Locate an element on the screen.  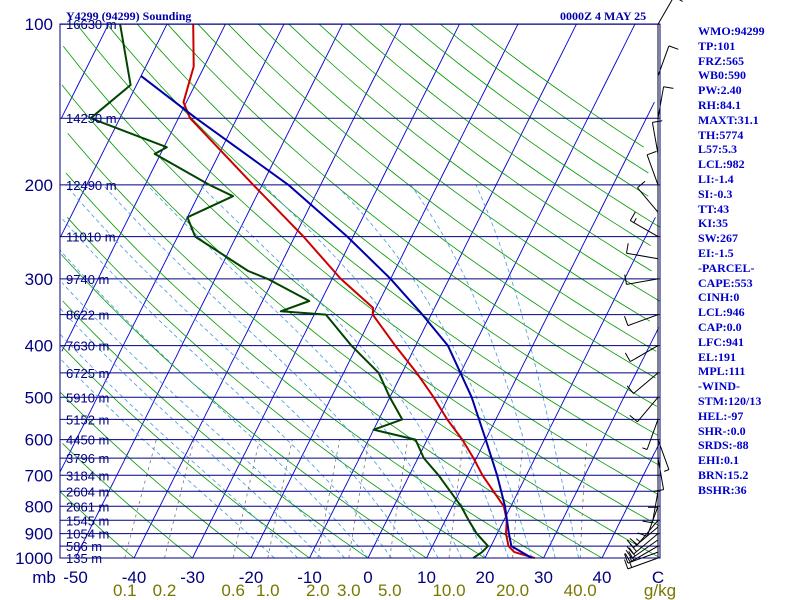
temperature-tick-label: -10 is located at coordinates (309, 577).